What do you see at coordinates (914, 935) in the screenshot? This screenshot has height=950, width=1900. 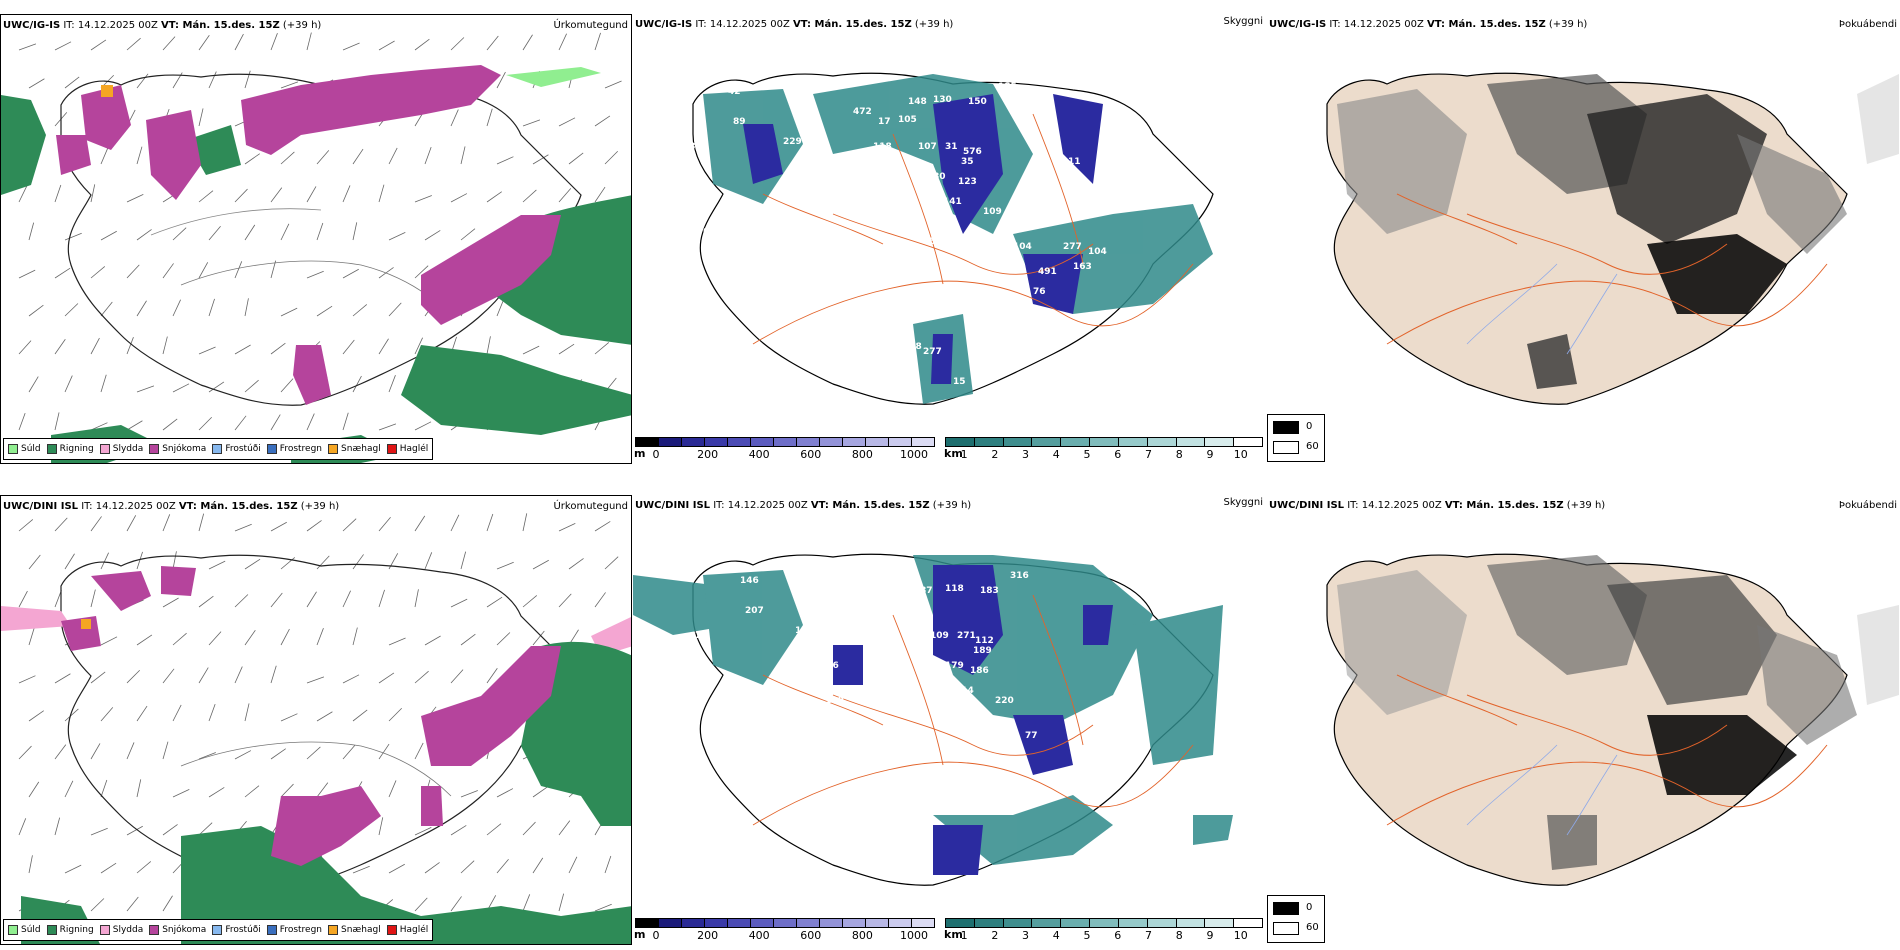 I see `colorbar-tick-label: 1000` at bounding box center [914, 935].